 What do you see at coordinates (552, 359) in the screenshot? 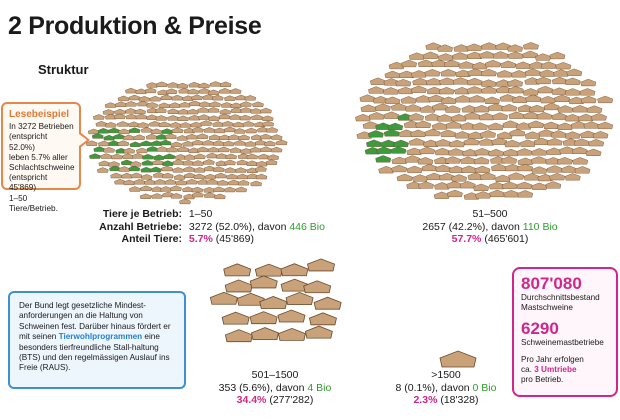
I see `turnover-note: Pro Jahr erfolgen` at bounding box center [552, 359].